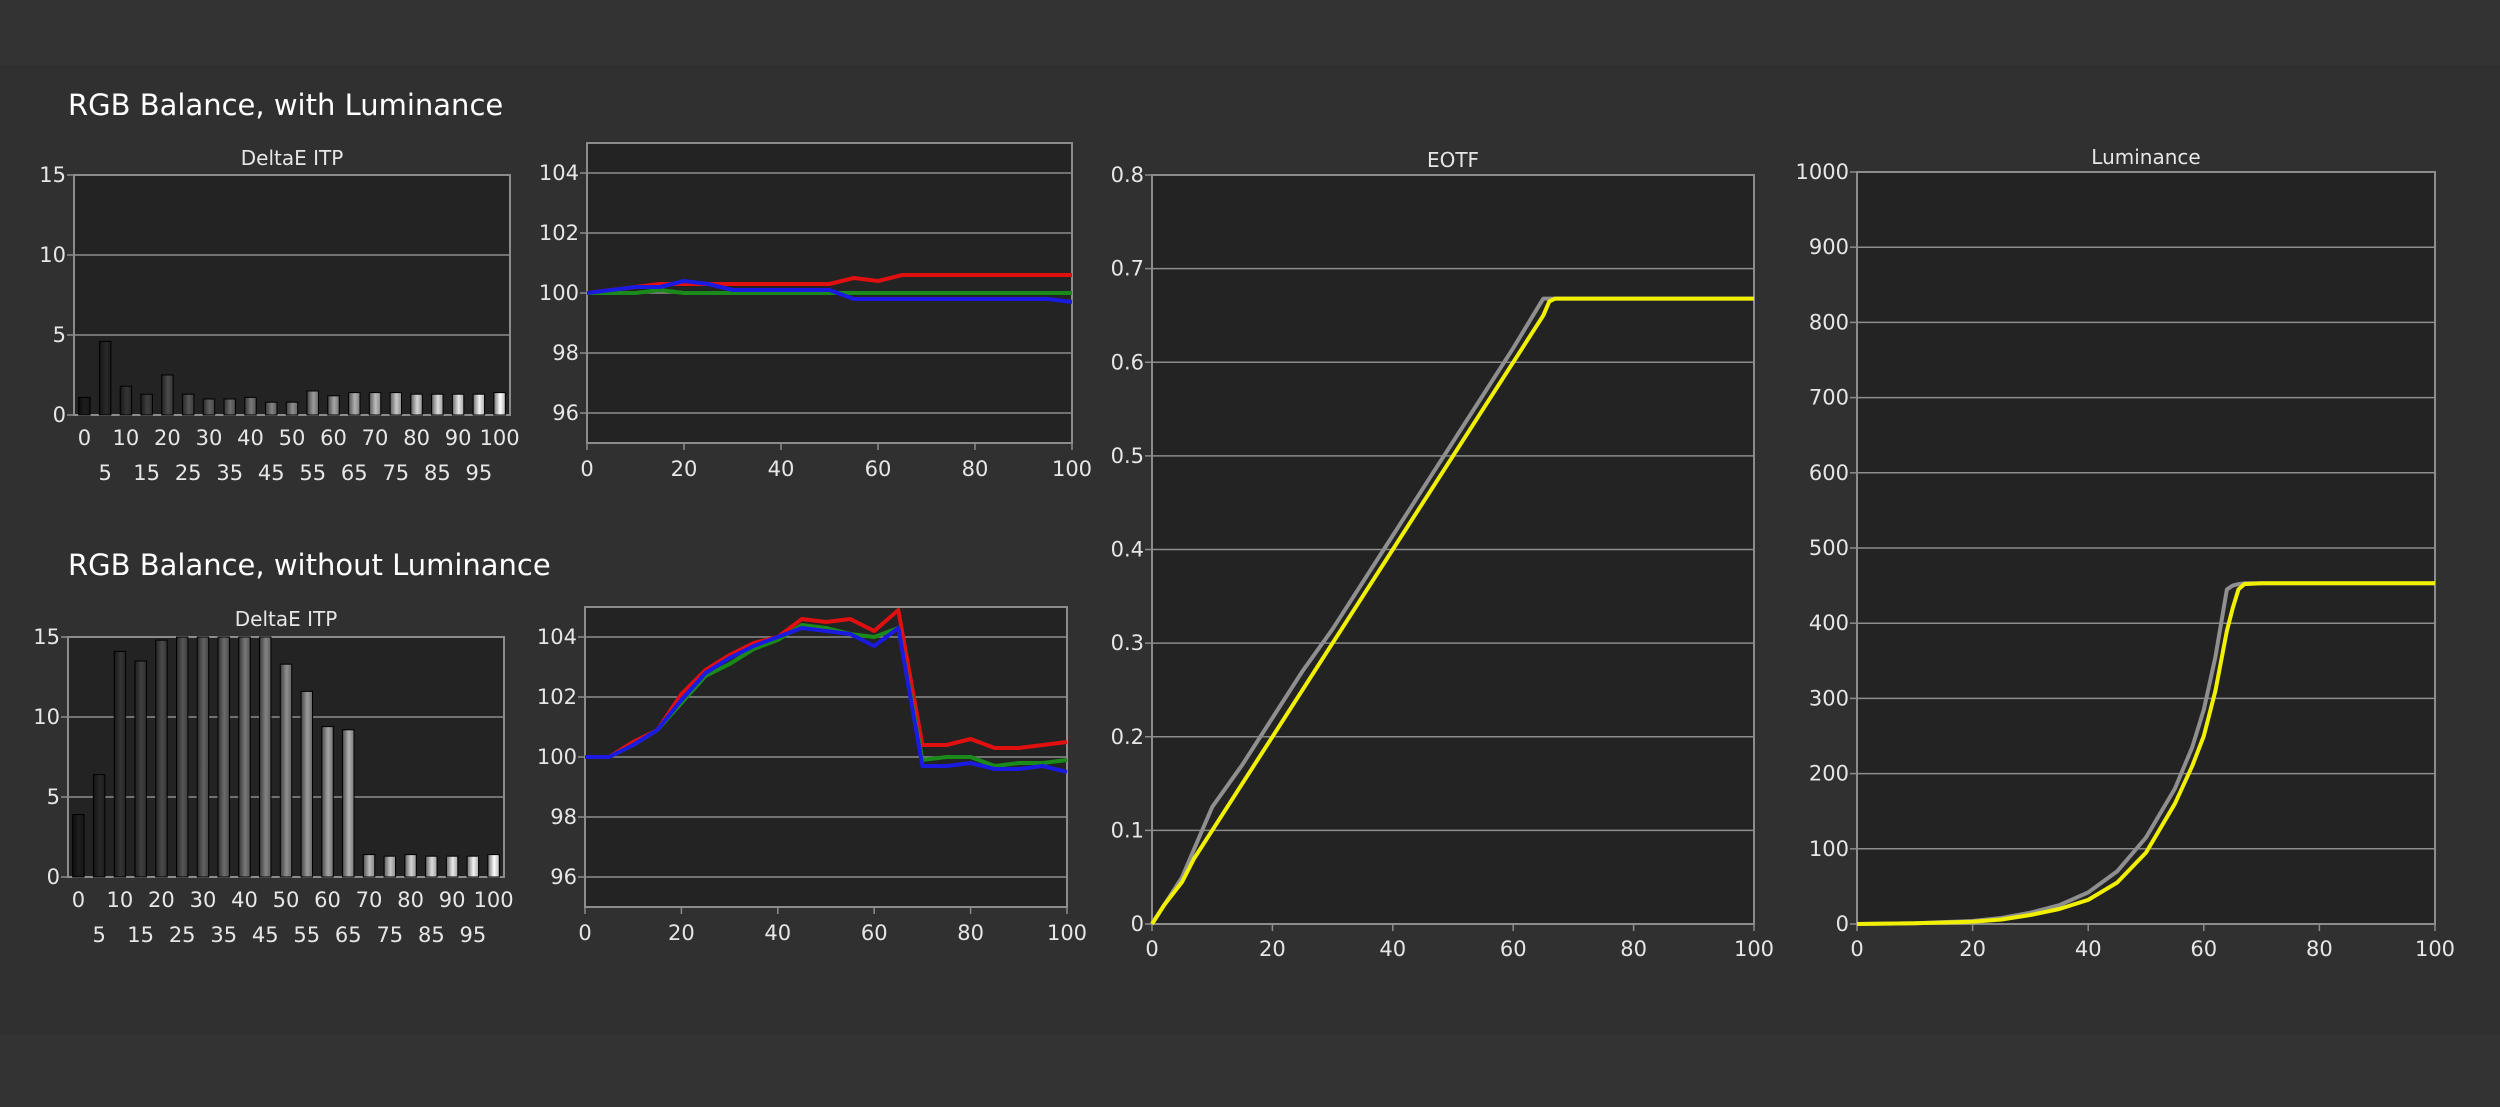 The width and height of the screenshot is (2500, 1107). I want to click on series-line-green, so click(829, 291).